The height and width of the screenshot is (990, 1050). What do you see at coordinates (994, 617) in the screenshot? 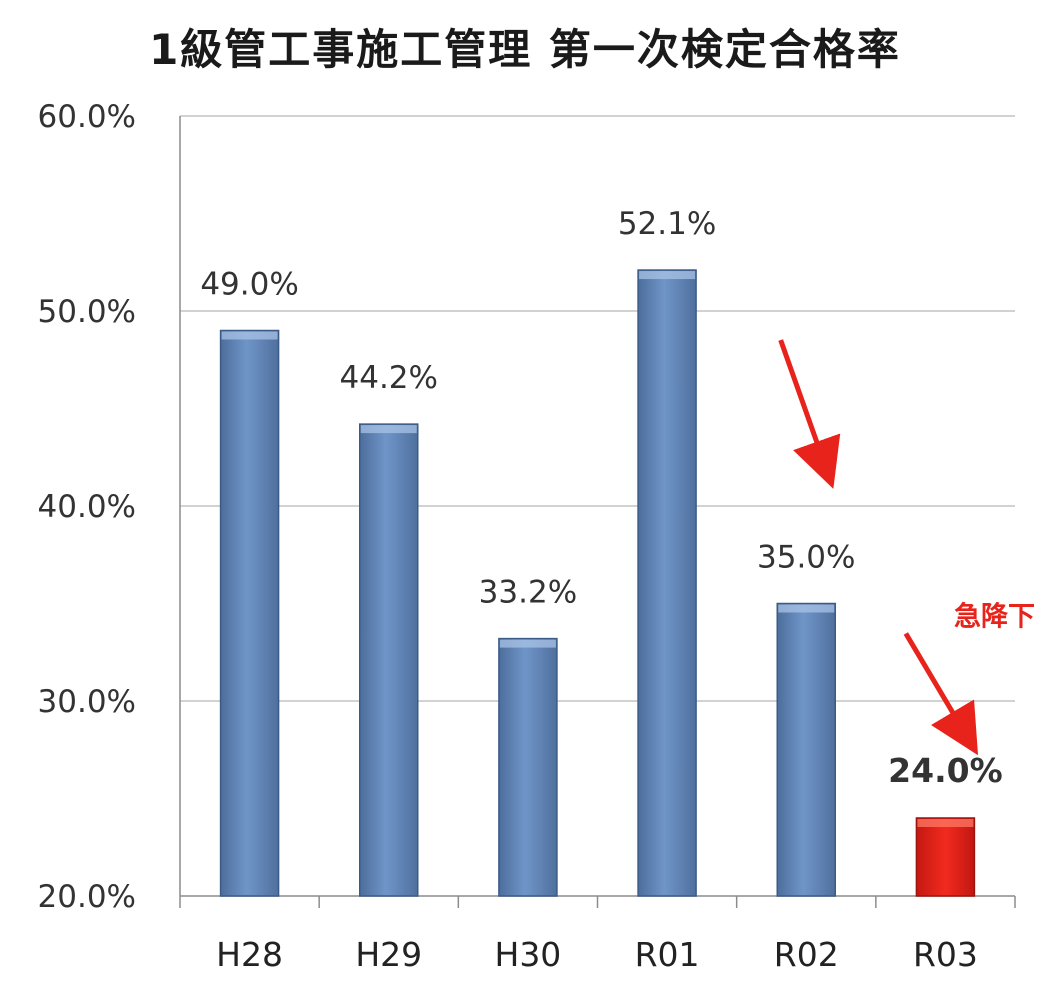
I see `annotation-label: 急降下` at bounding box center [994, 617].